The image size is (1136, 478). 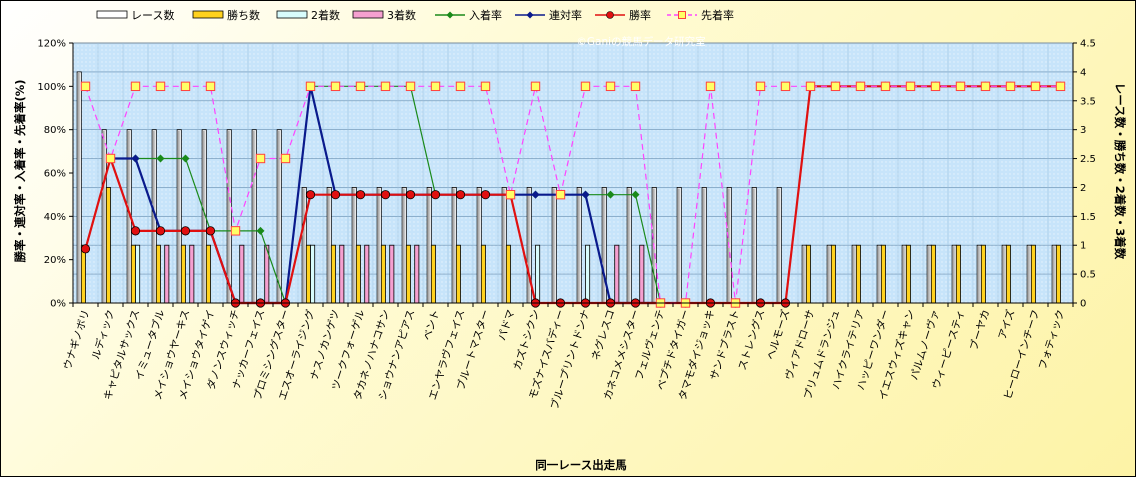 What do you see at coordinates (55, 260) in the screenshot?
I see `left-tick-label: 20%` at bounding box center [55, 260].